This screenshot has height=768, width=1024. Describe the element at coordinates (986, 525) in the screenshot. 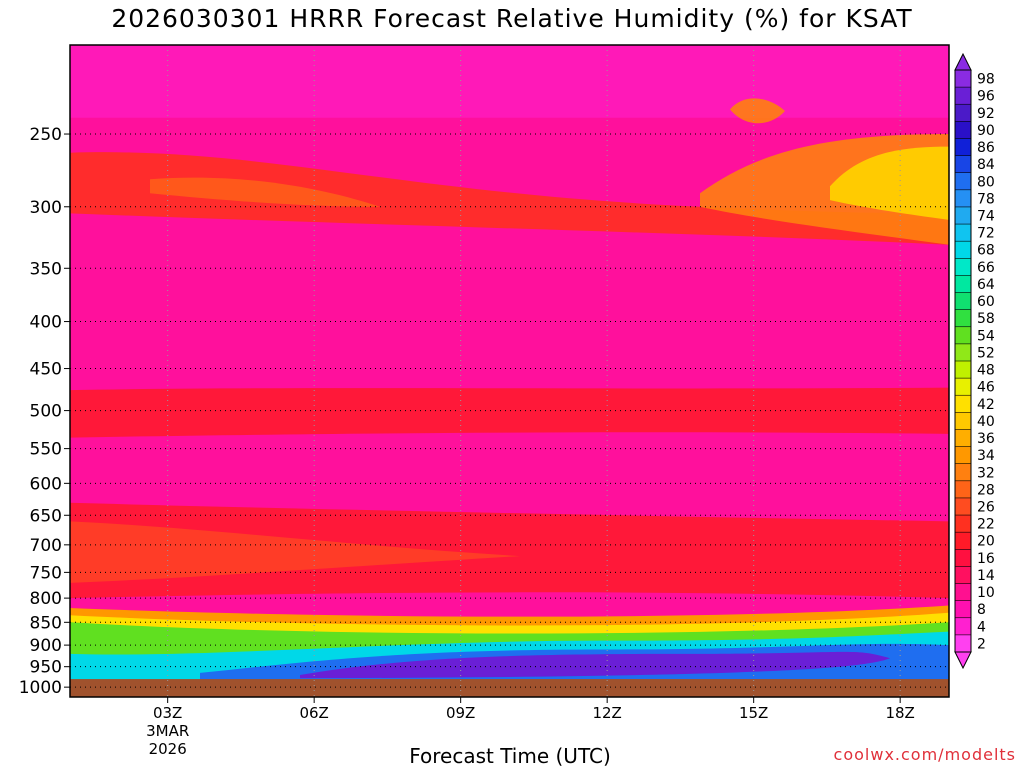

I see `colorbar-label: 22` at that location.